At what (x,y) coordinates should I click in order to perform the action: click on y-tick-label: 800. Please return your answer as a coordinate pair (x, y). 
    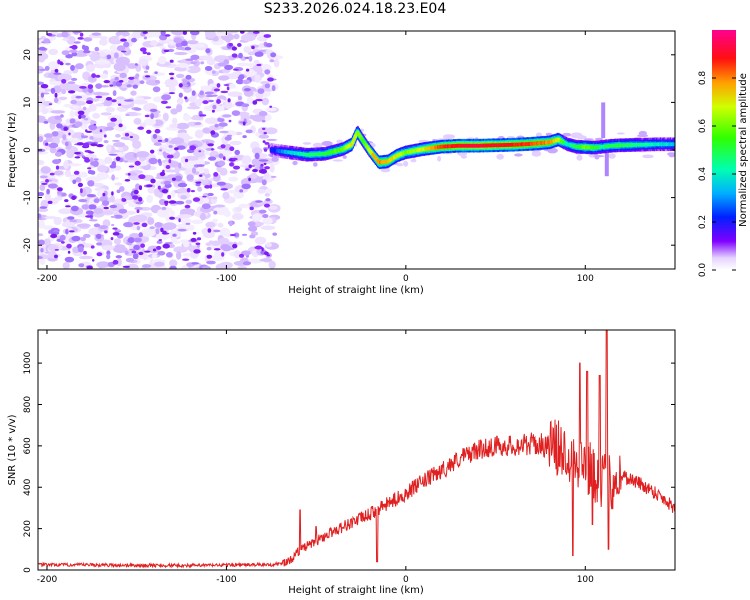
    Looking at the image, I should click on (28, 404).